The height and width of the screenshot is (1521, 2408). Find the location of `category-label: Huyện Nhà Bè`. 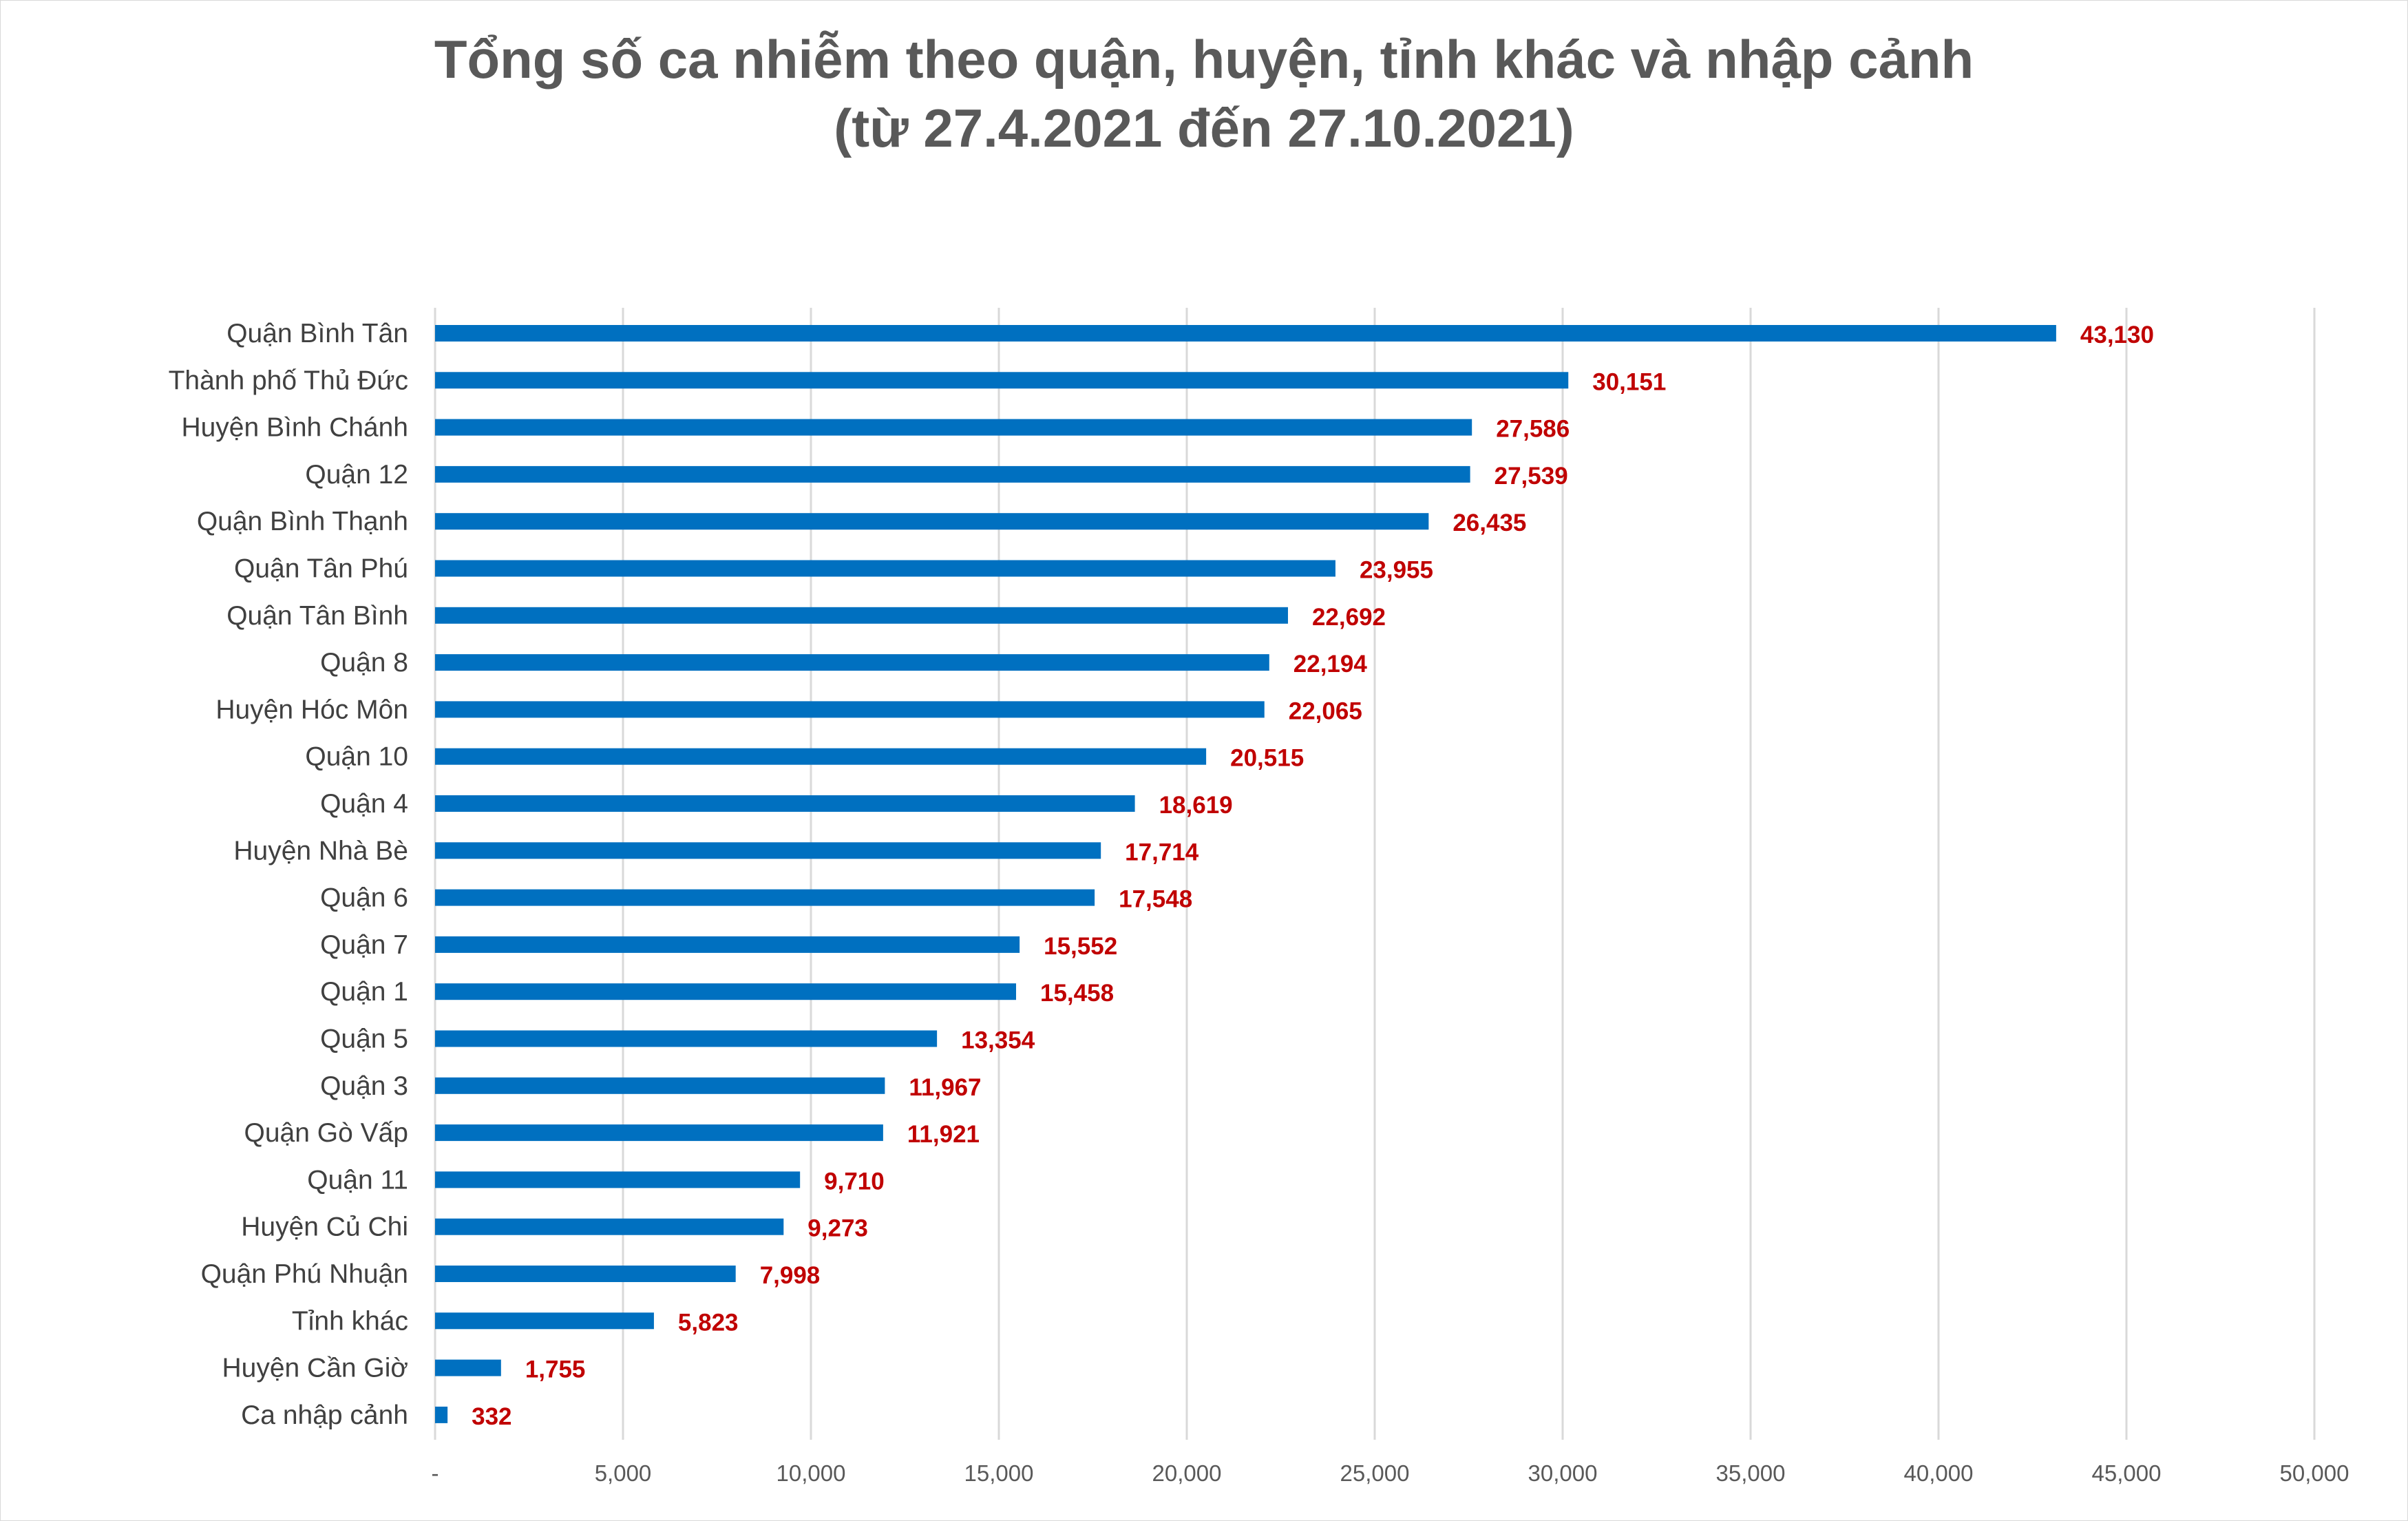

category-label: Huyện Nhà Bè is located at coordinates (320, 851).